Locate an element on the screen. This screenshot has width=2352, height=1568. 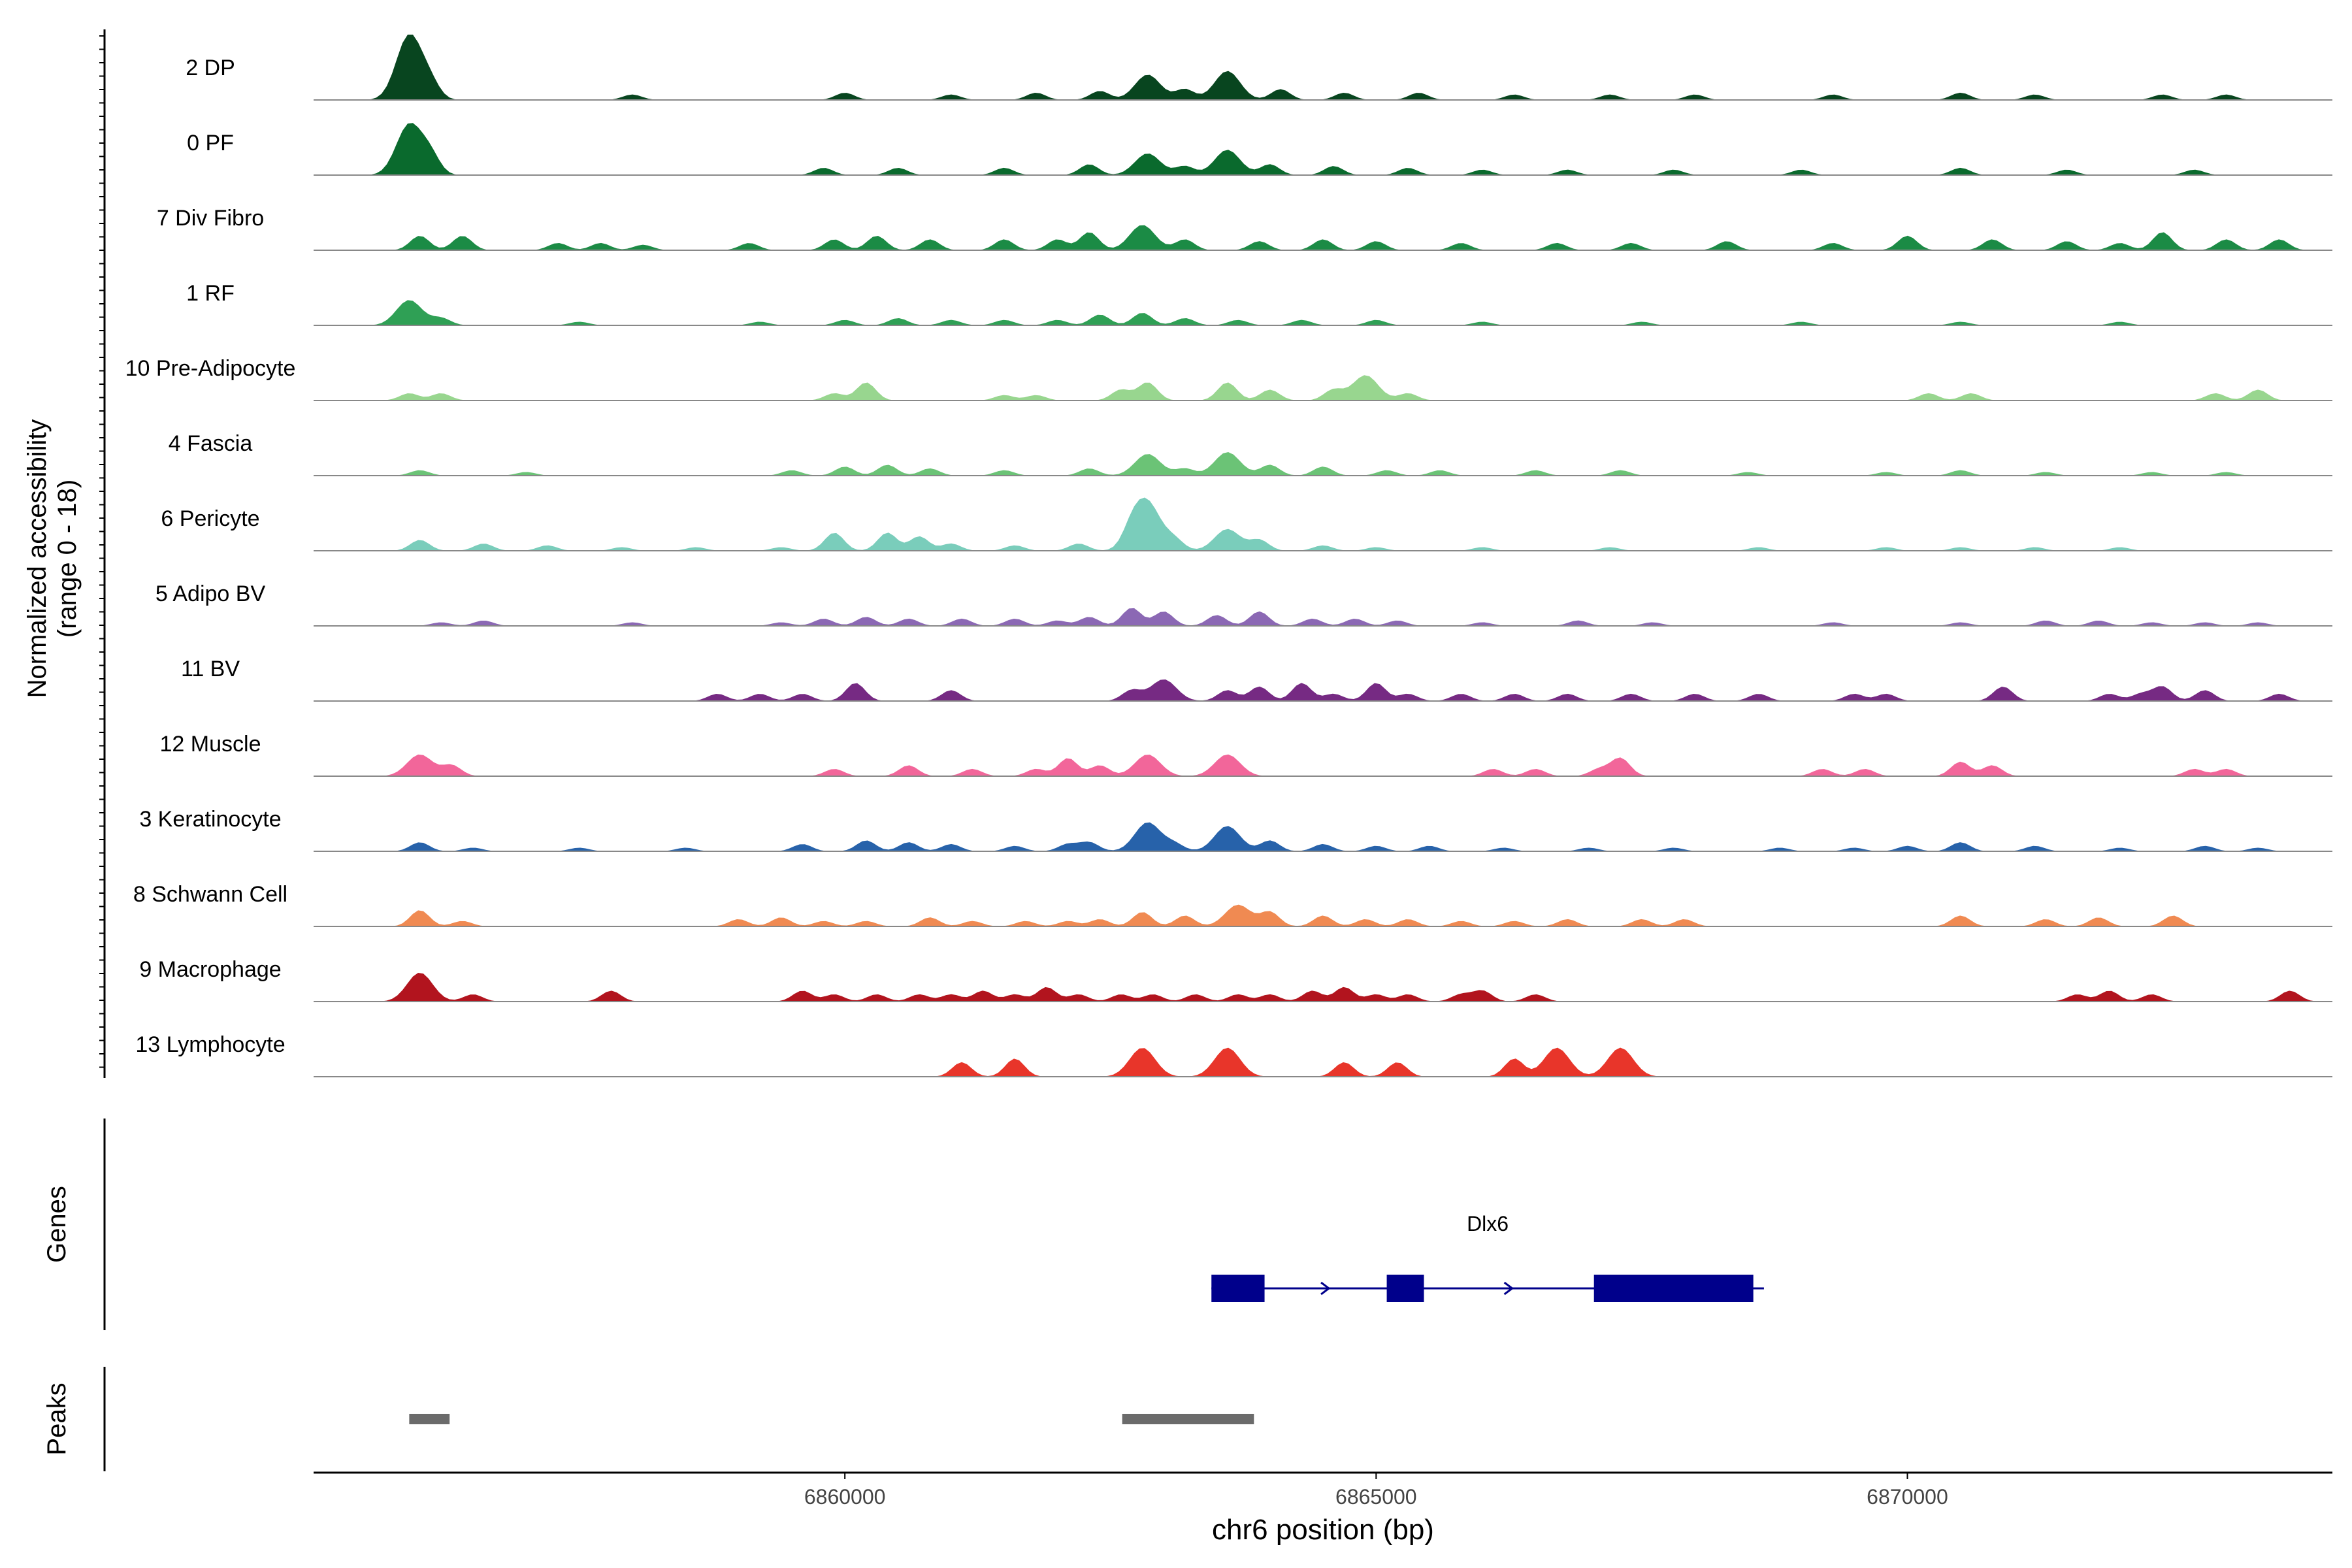
track-9-macrophage: 9 Macrophage is located at coordinates (1235, 979).